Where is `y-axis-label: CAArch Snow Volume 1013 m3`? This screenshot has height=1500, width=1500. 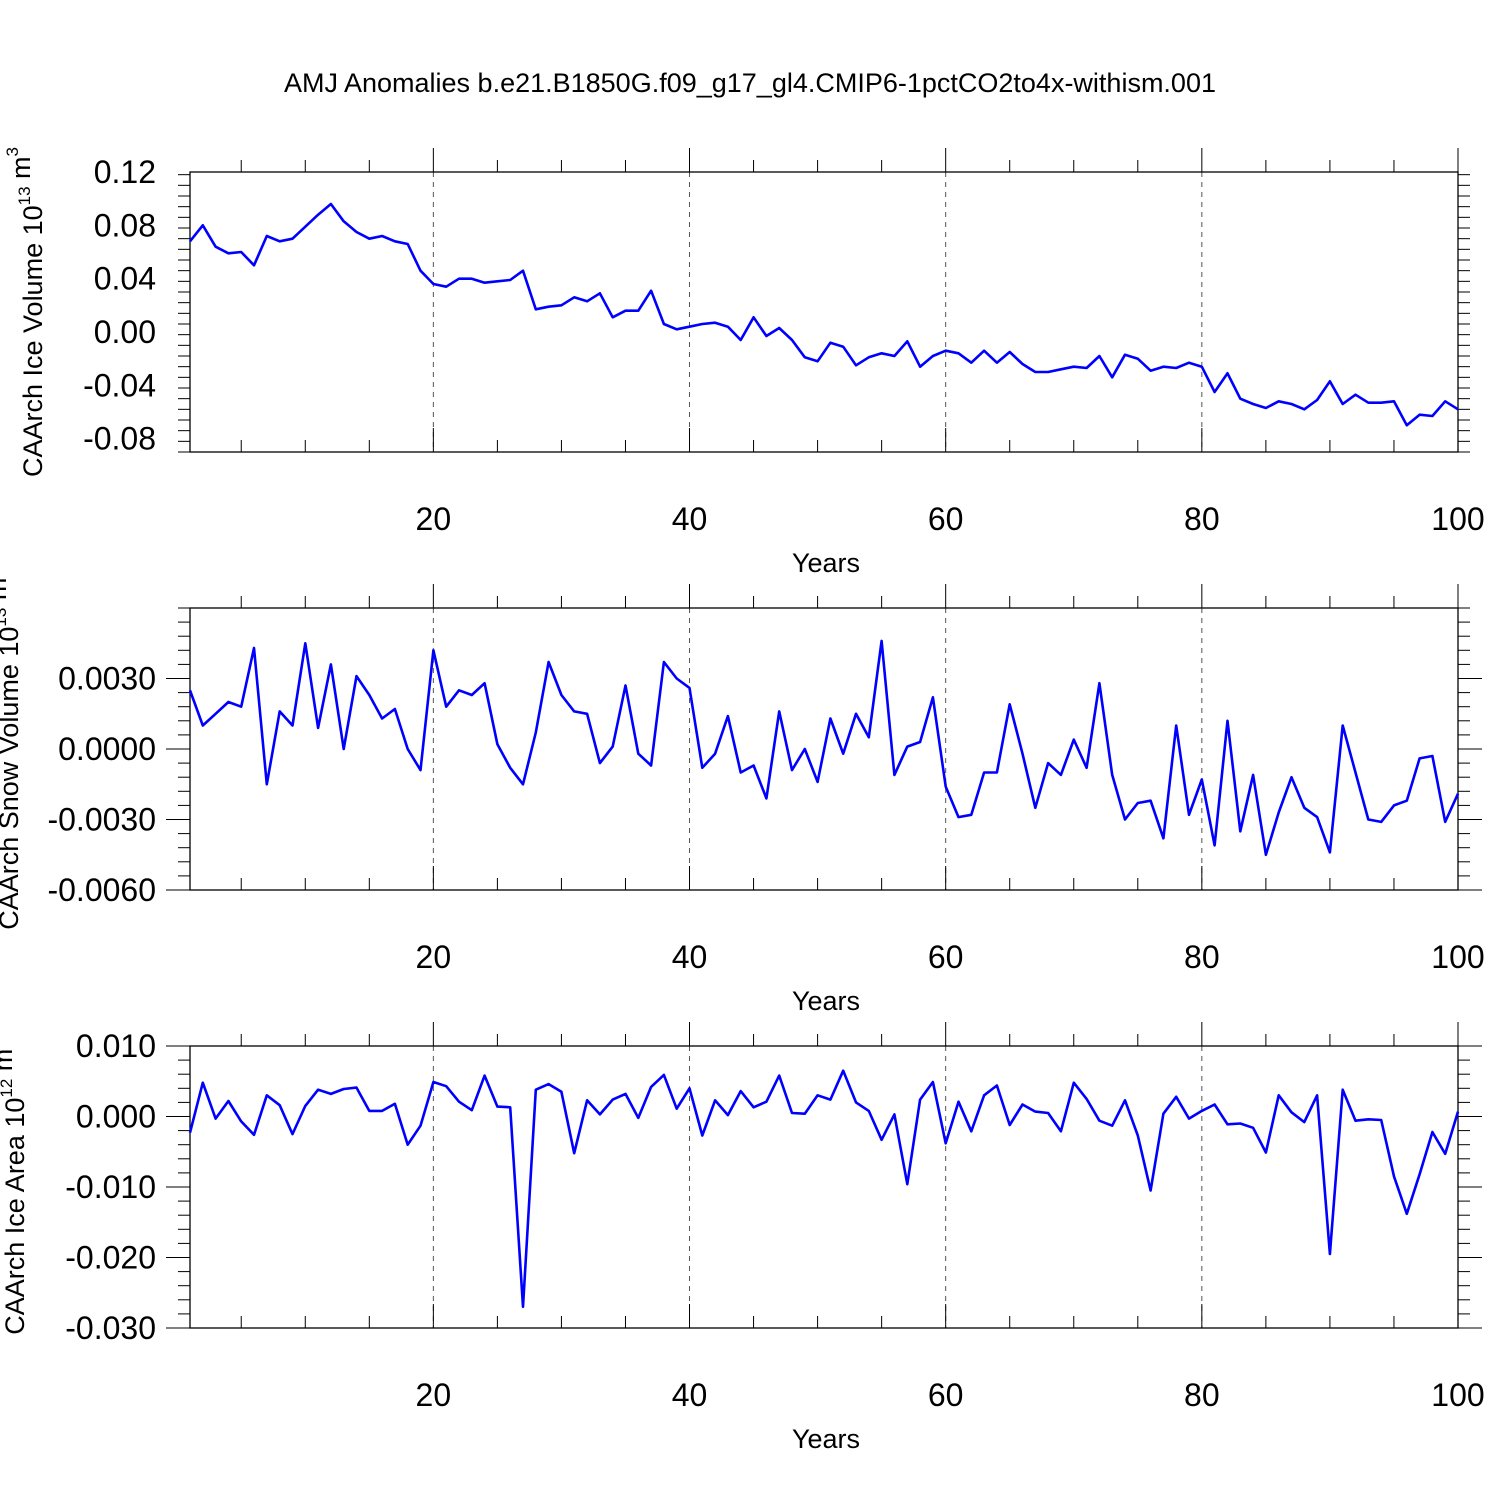 y-axis-label: CAArch Snow Volume 1013 m3 is located at coordinates (12, 749).